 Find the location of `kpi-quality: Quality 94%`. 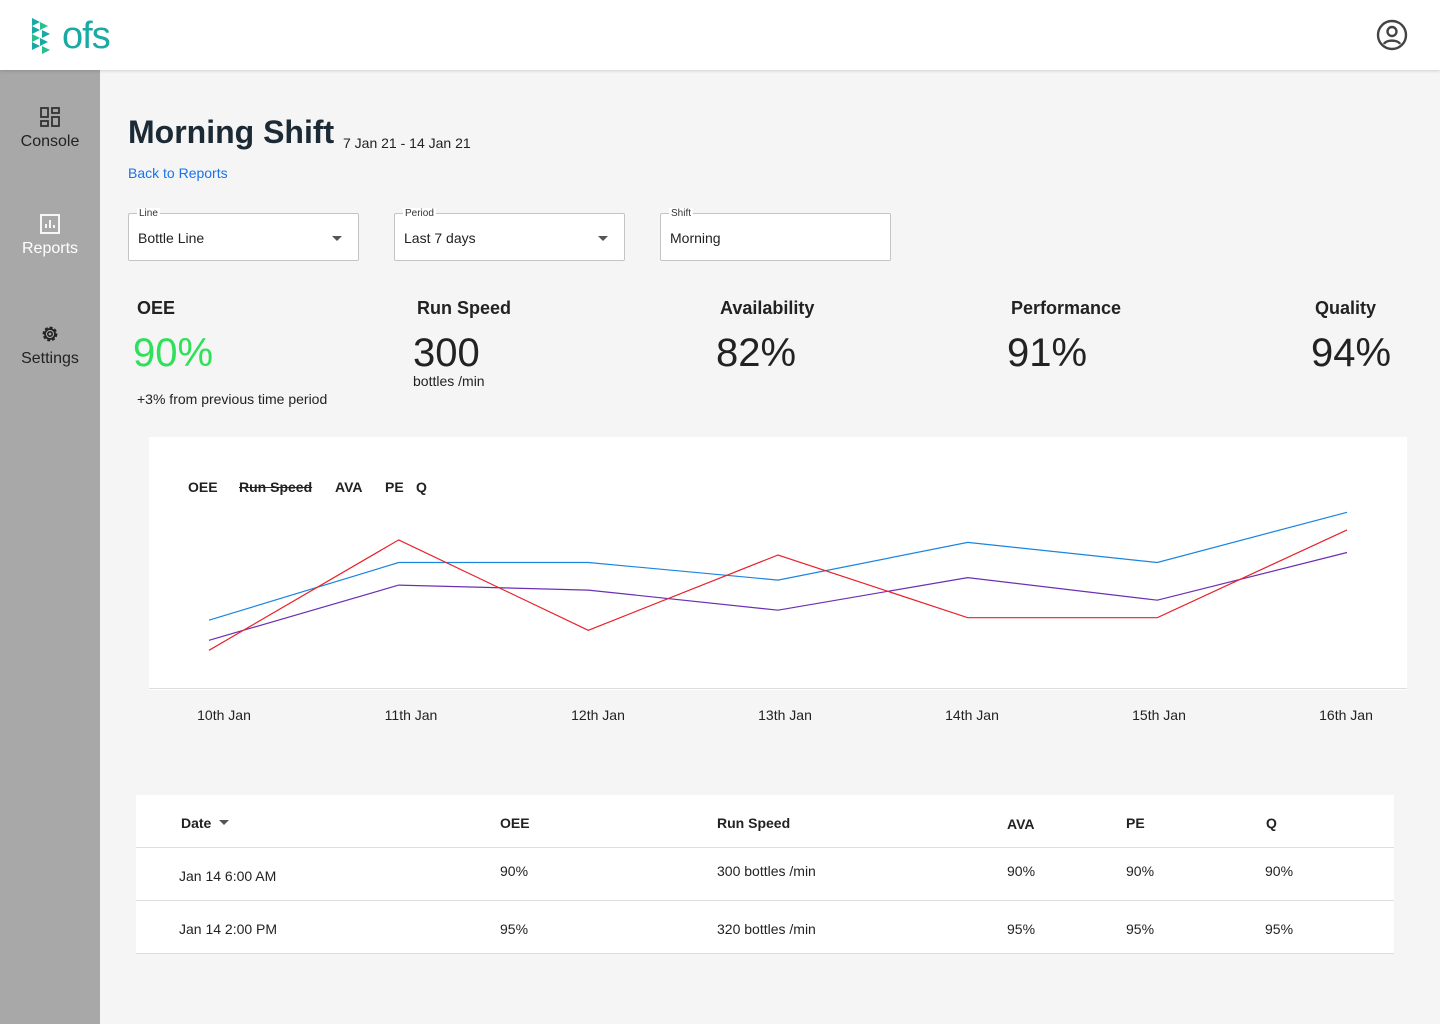

kpi-quality: Quality 94% is located at coordinates (1351, 335).